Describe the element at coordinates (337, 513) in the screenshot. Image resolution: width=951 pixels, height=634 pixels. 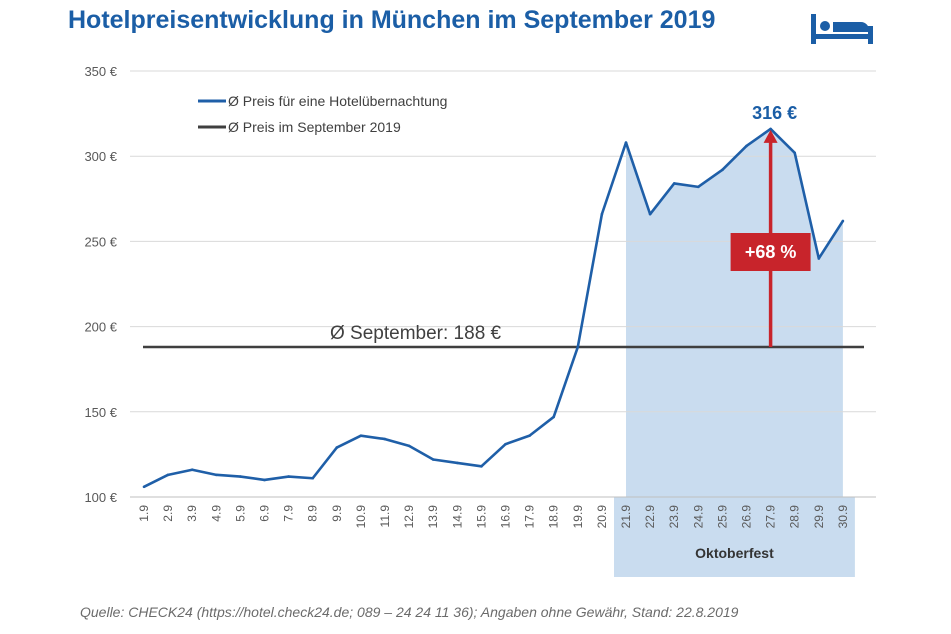
I see `x-tick-label: 9.9` at that location.